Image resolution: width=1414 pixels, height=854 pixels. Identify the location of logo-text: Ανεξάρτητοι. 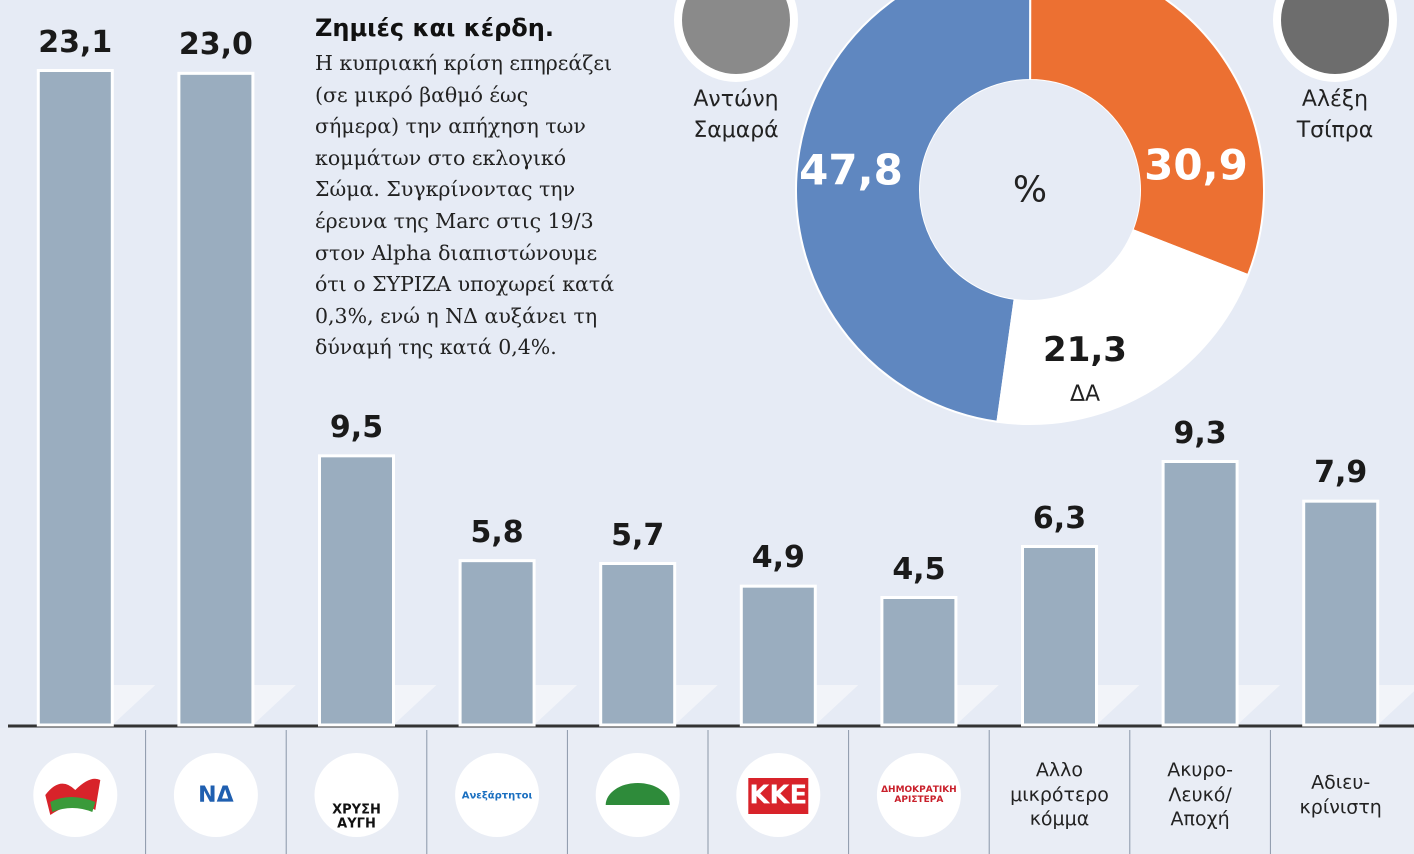
(497, 796).